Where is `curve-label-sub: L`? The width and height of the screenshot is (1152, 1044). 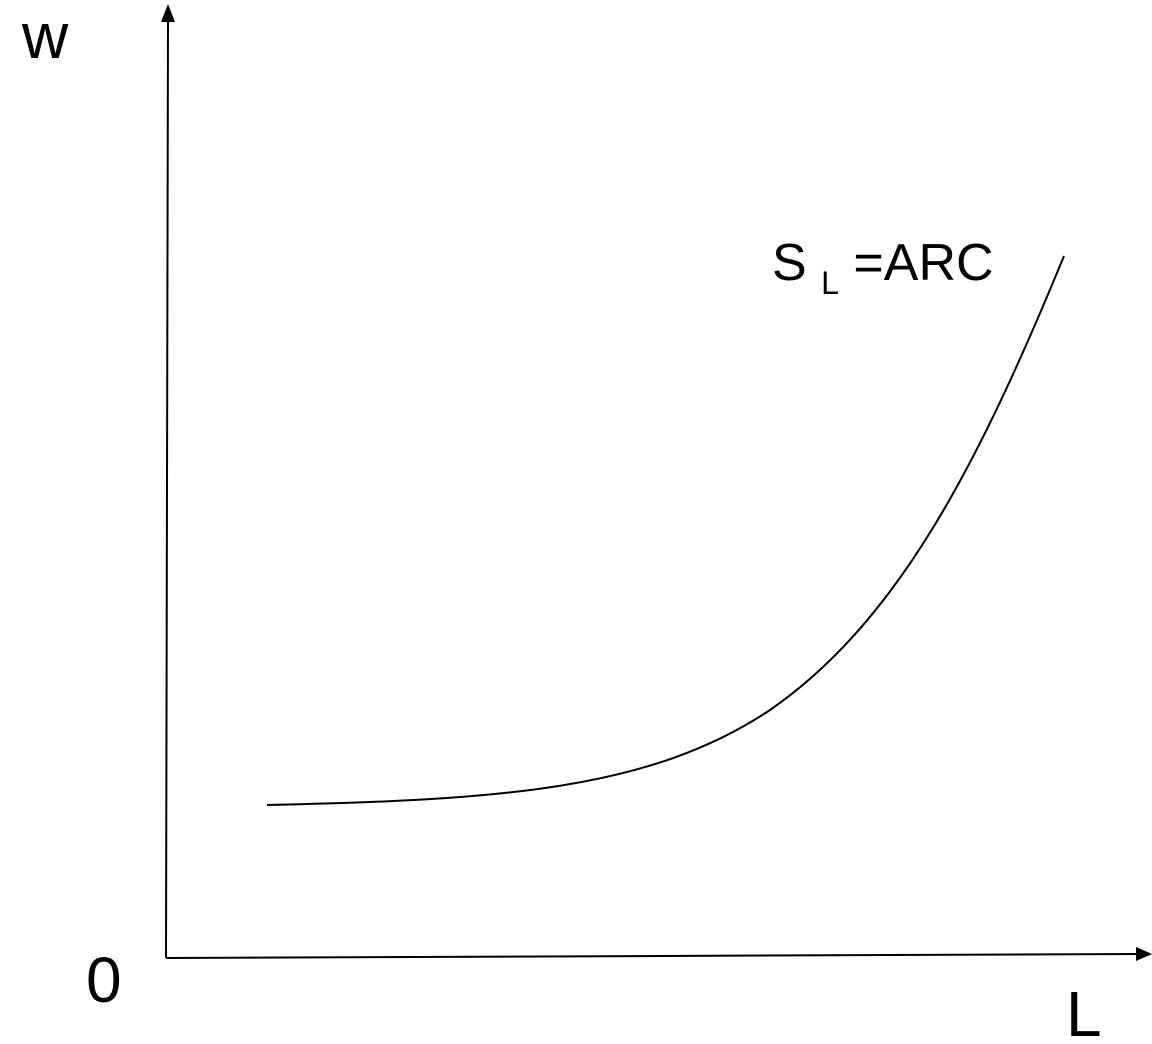
curve-label-sub: L is located at coordinates (830, 283).